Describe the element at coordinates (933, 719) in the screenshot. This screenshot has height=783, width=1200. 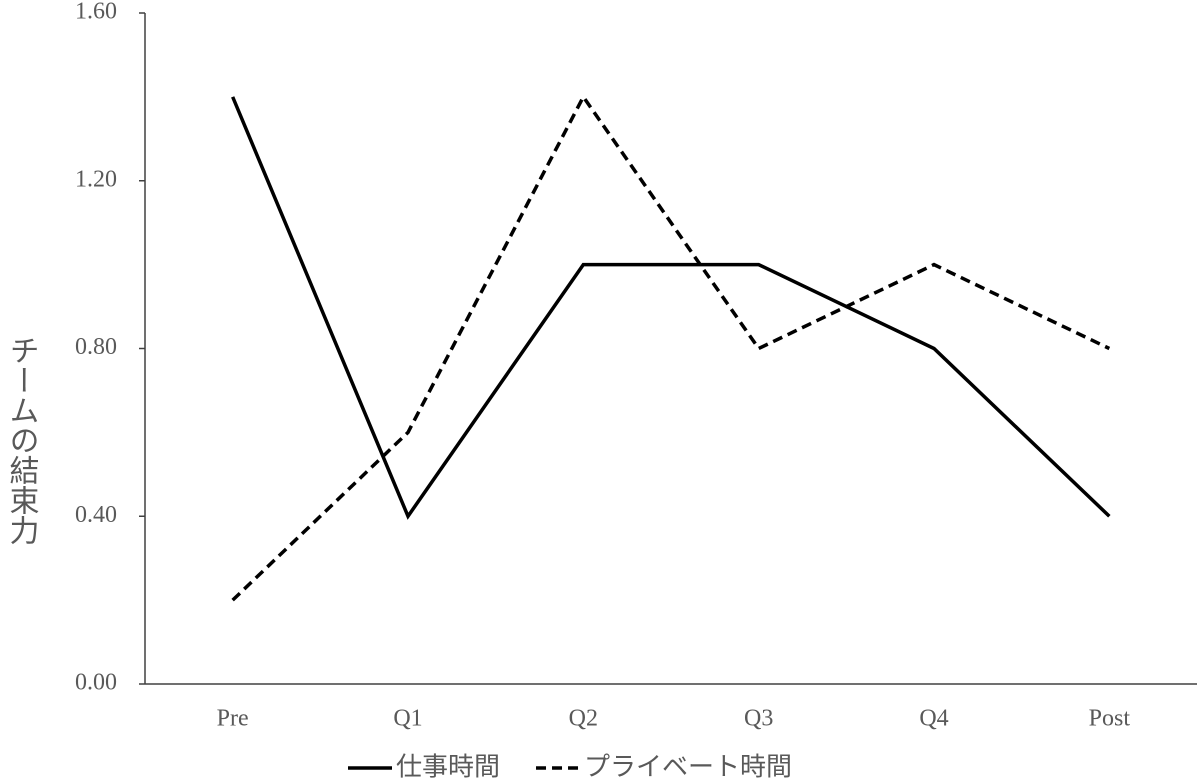
I see `x-tick-label: Q4` at that location.